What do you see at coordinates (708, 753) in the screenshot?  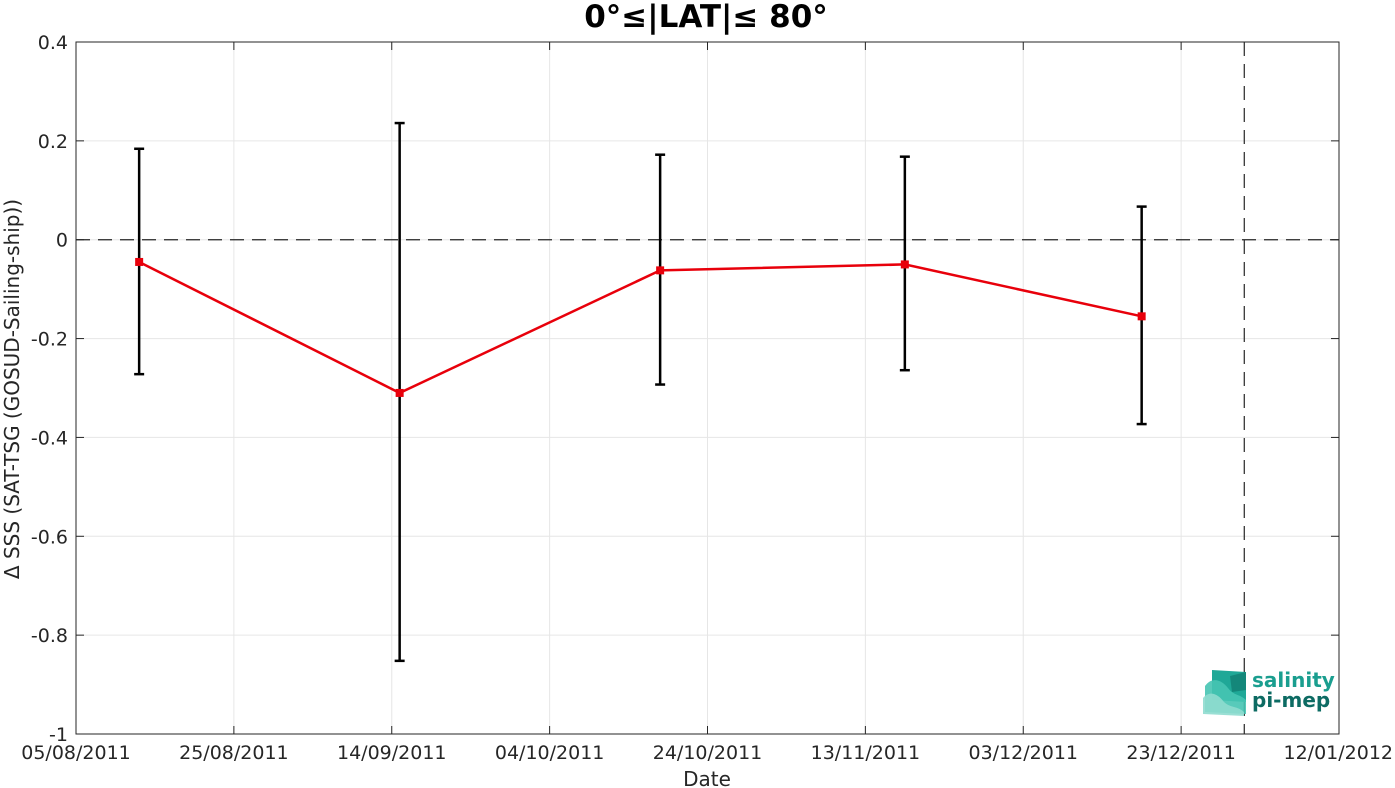 I see `x-tick-label: 24/10/2011` at bounding box center [708, 753].